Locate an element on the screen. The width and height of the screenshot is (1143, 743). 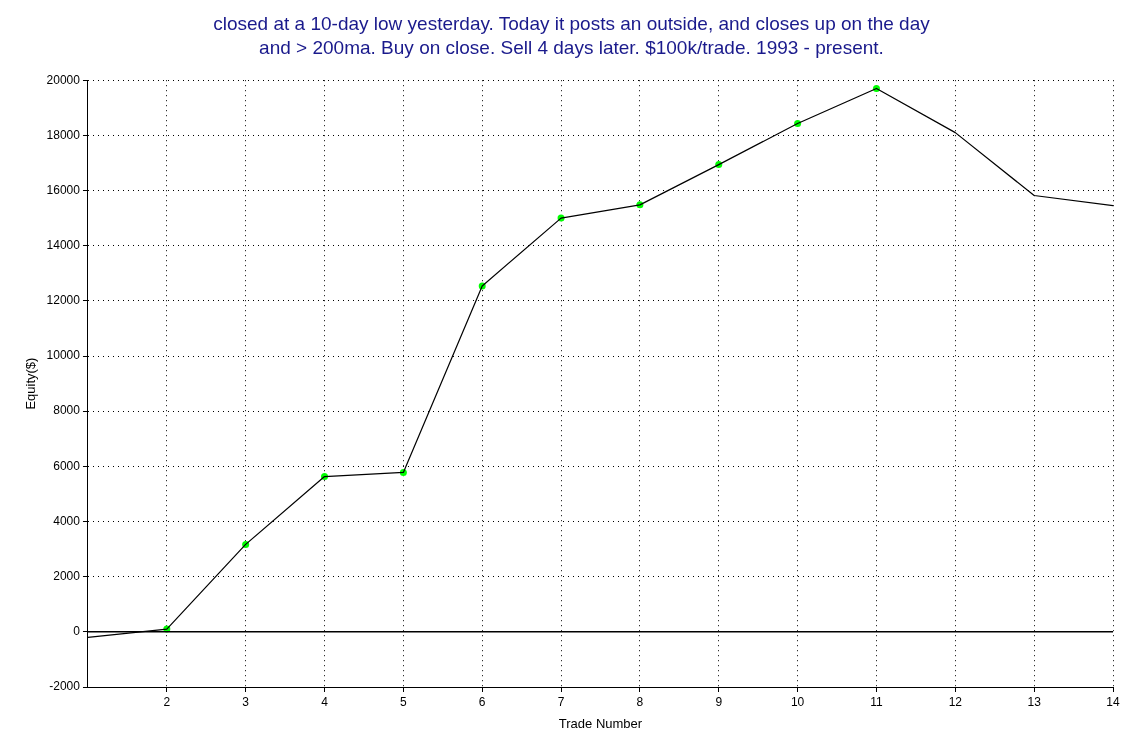
x-tick-label: 7 is located at coordinates (561, 701).